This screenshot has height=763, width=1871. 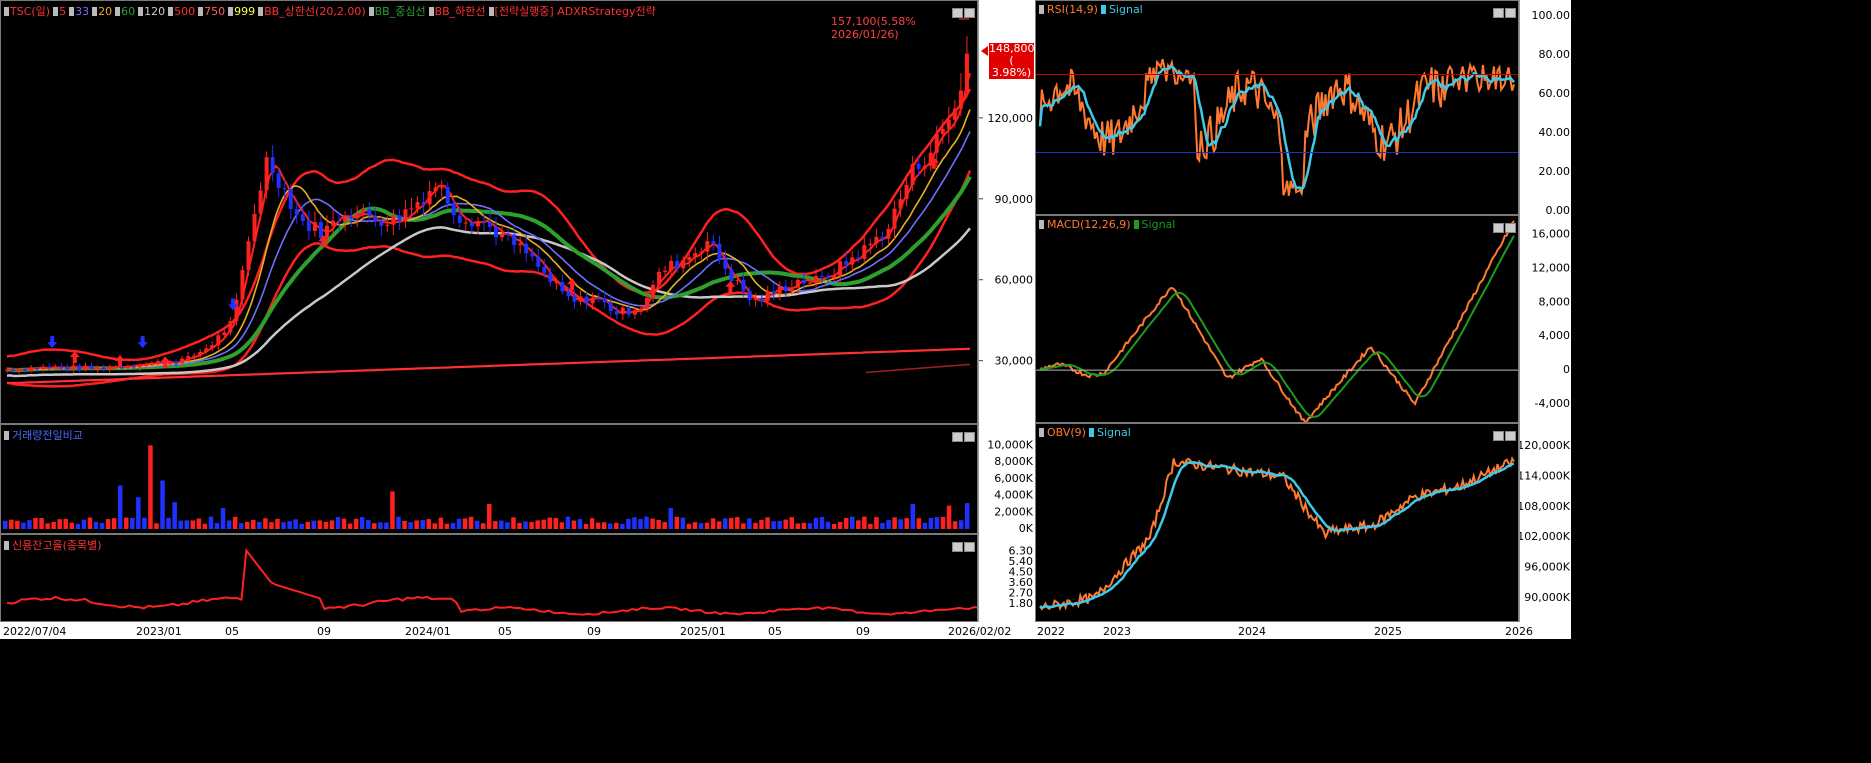 What do you see at coordinates (1519, 631) in the screenshot?
I see `indicator-x-tick-label: 2026` at bounding box center [1519, 631].